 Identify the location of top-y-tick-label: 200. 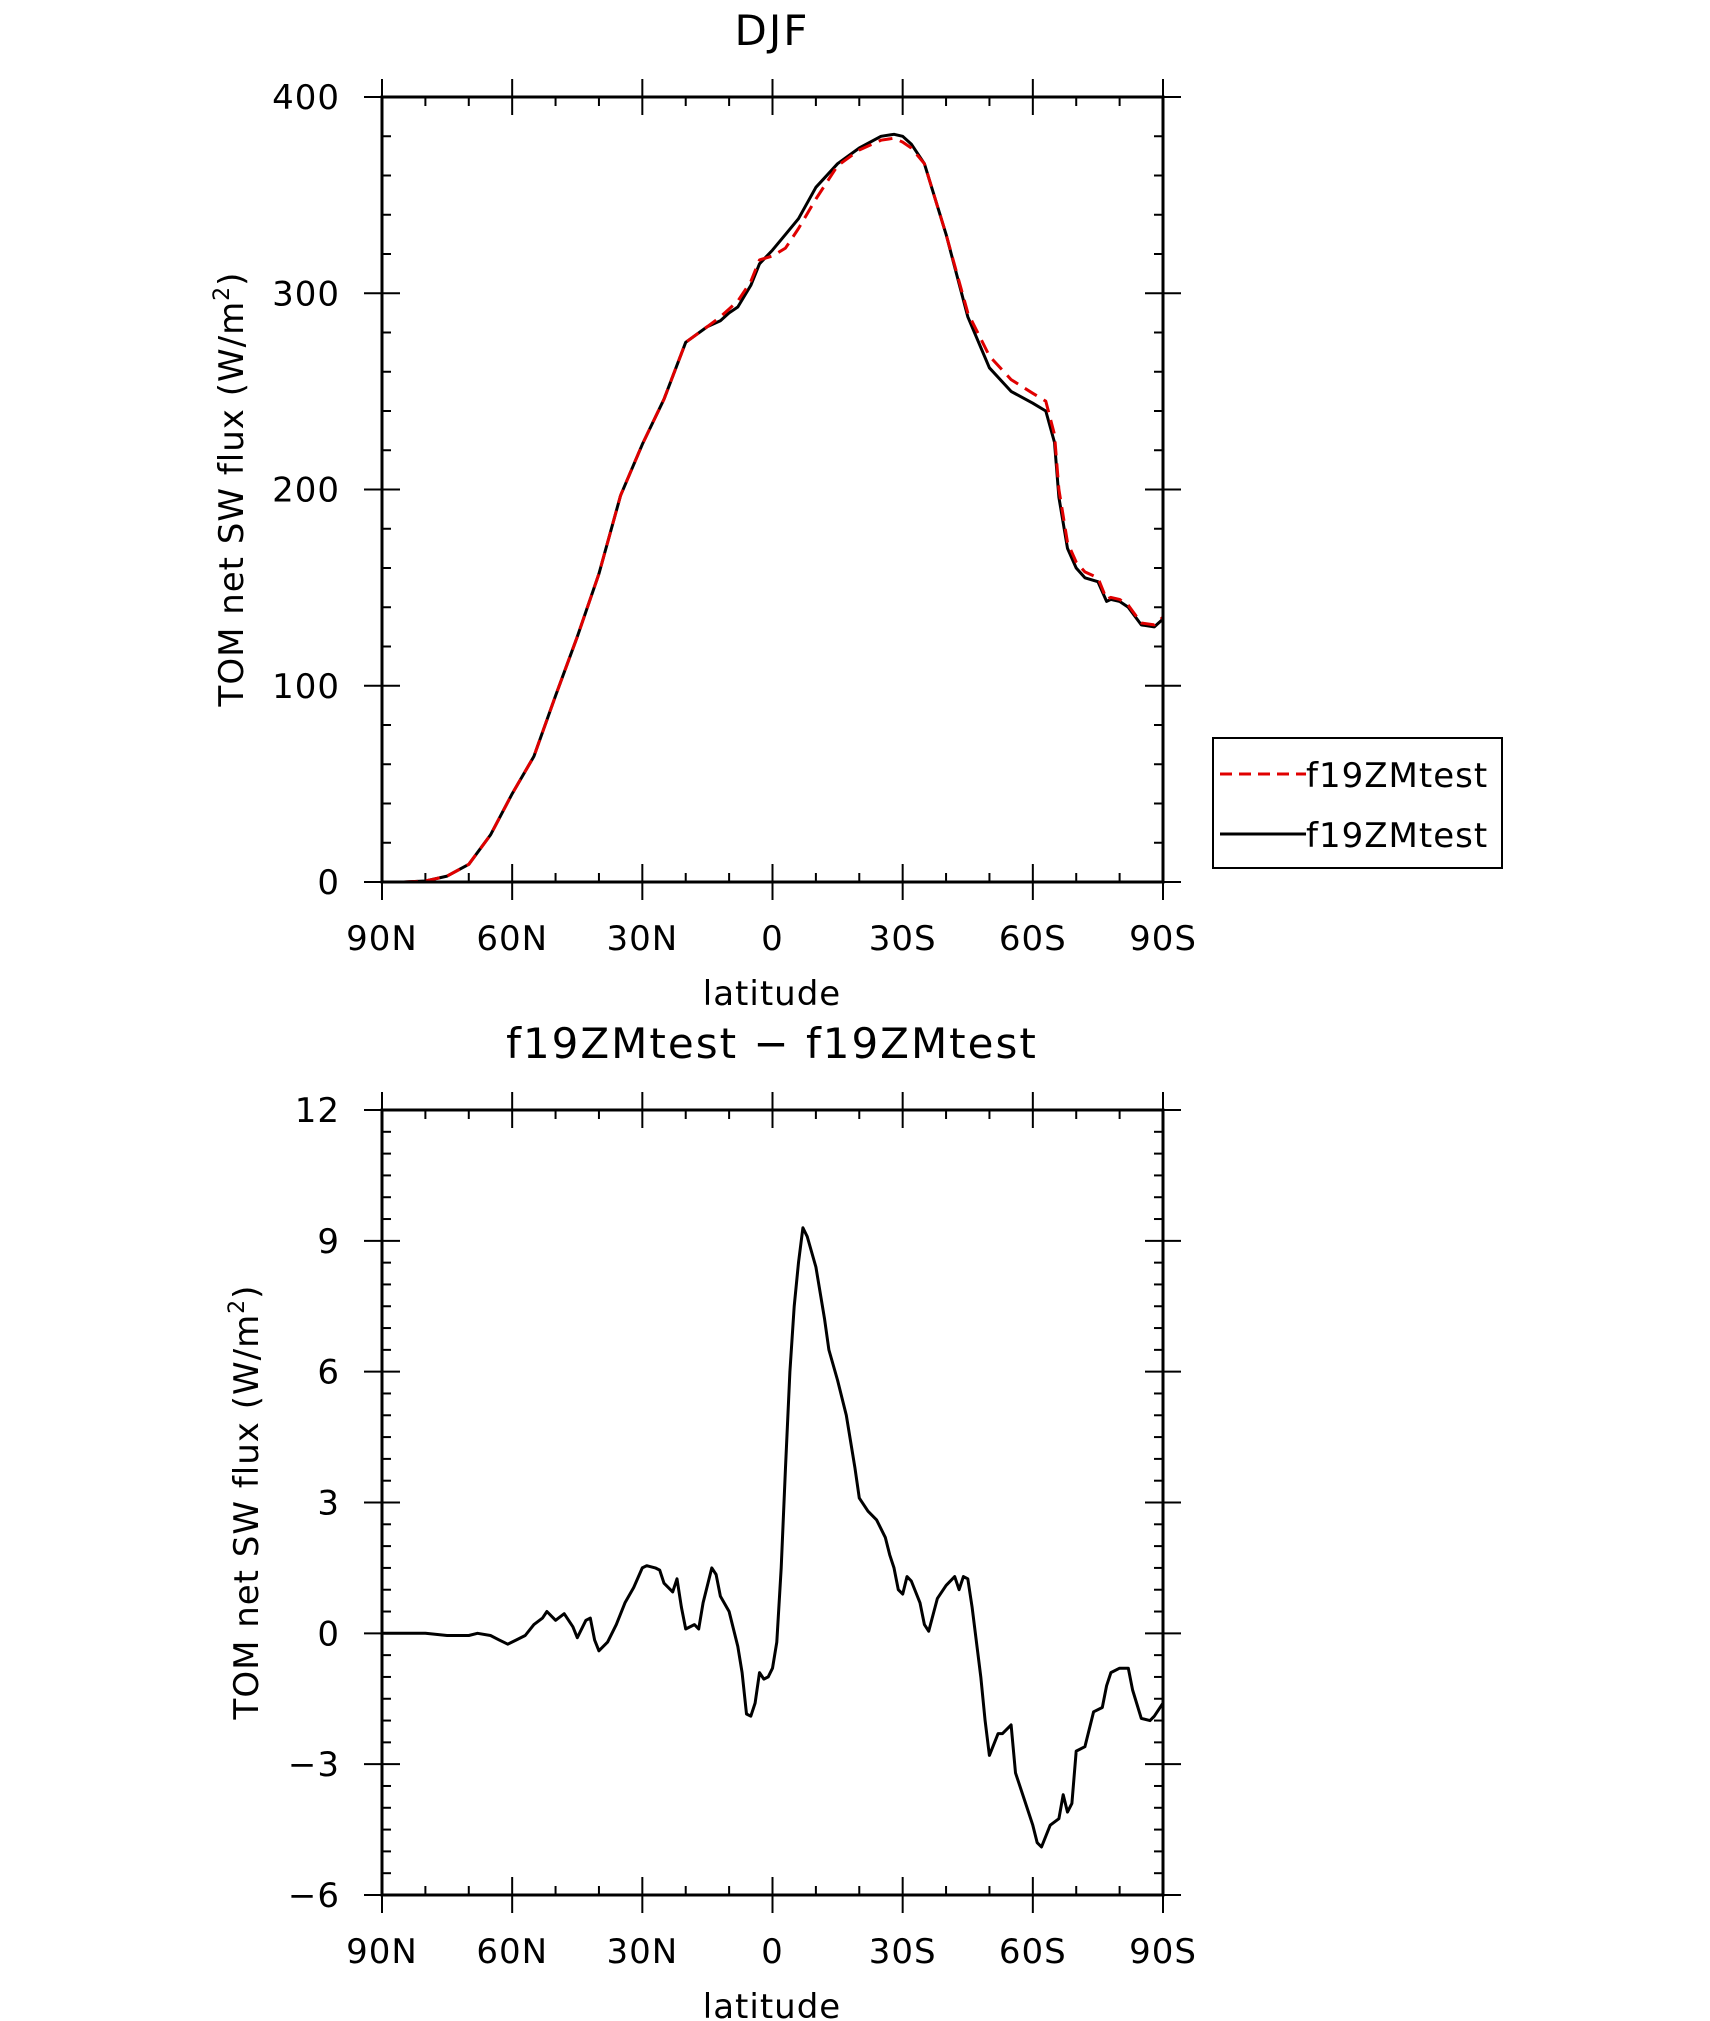
(306, 491).